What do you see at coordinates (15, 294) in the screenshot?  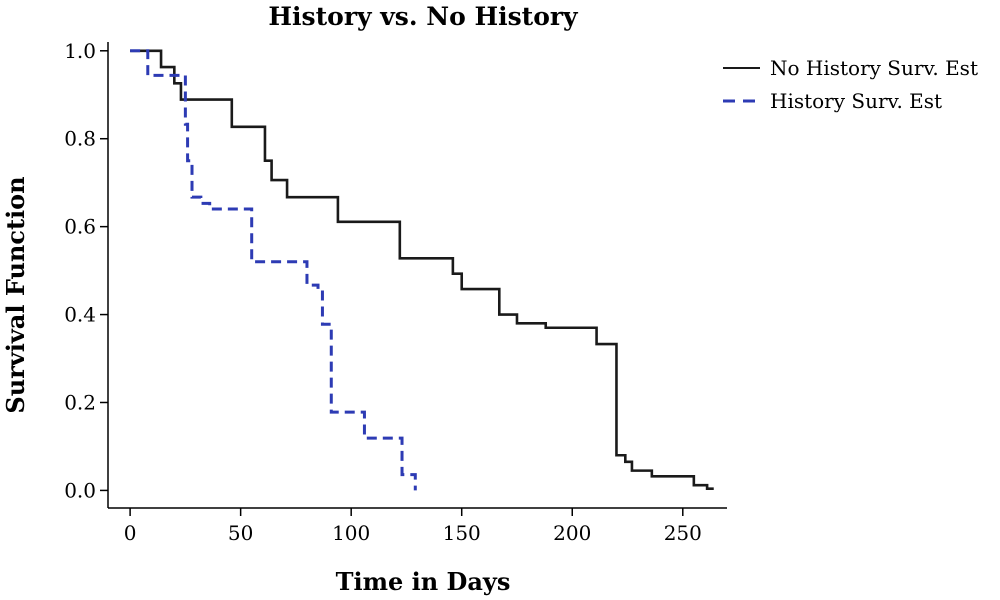 I see `y-axis-label: Survival Function` at bounding box center [15, 294].